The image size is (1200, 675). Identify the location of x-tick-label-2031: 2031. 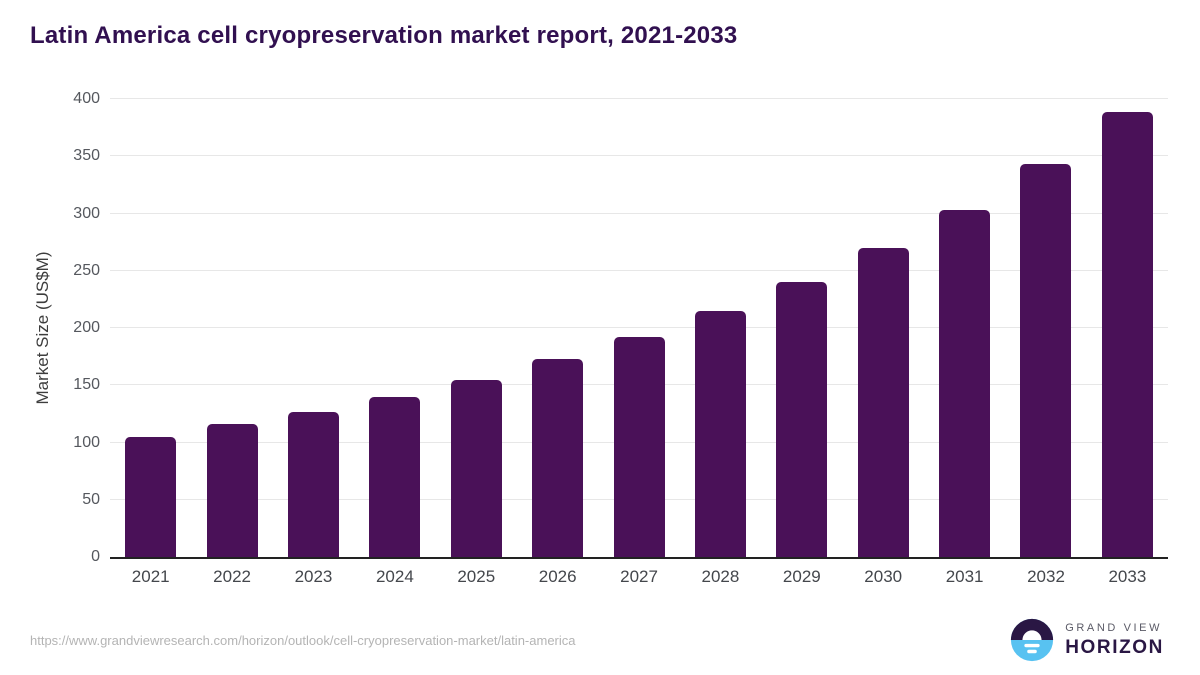
(964, 576).